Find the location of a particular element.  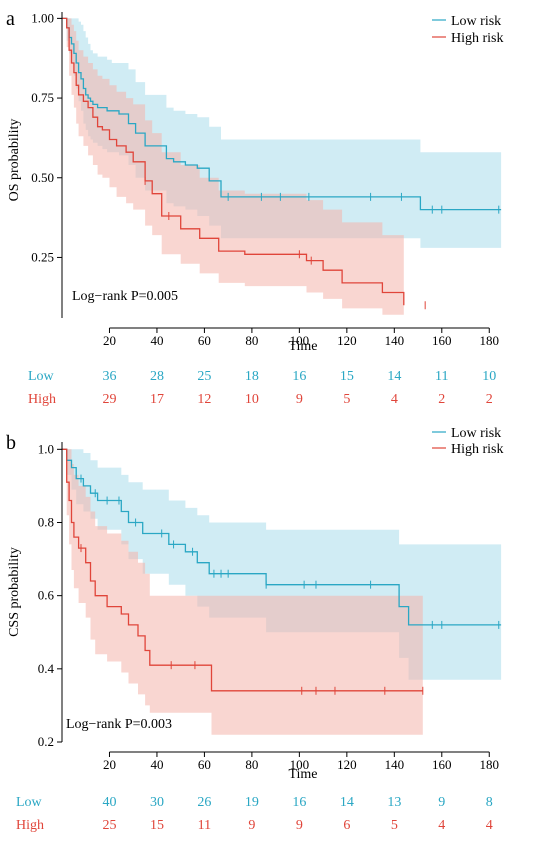

at-risk-low: 30 is located at coordinates (157, 802).